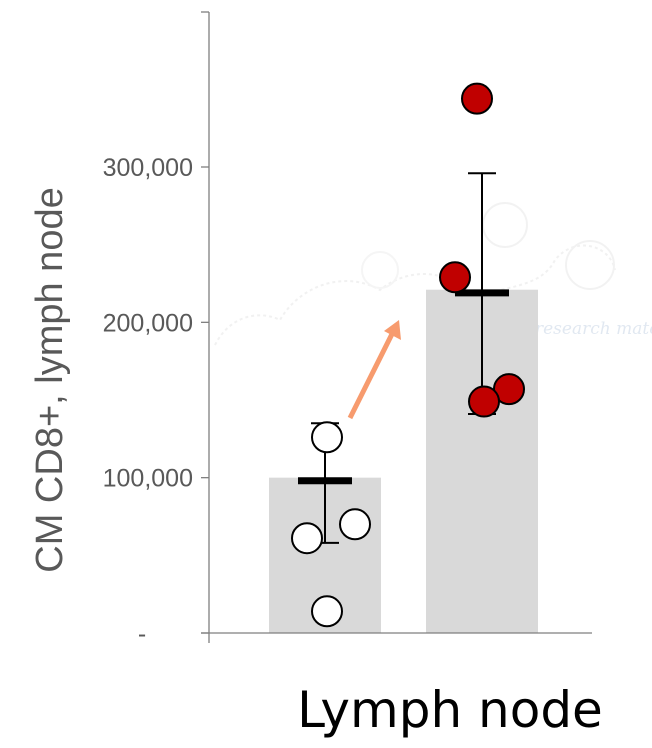 This screenshot has height=748, width=652. What do you see at coordinates (433, 274) in the screenshot?
I see `watermark: research mate` at bounding box center [433, 274].